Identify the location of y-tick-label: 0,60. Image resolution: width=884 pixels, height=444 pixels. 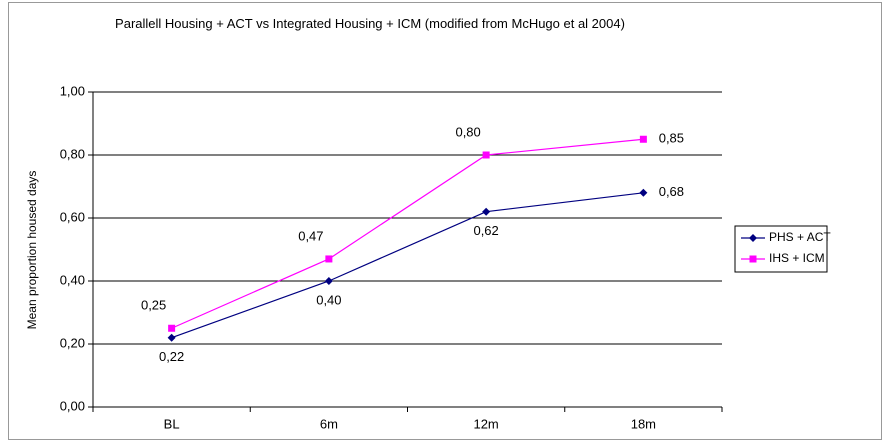
(72, 216).